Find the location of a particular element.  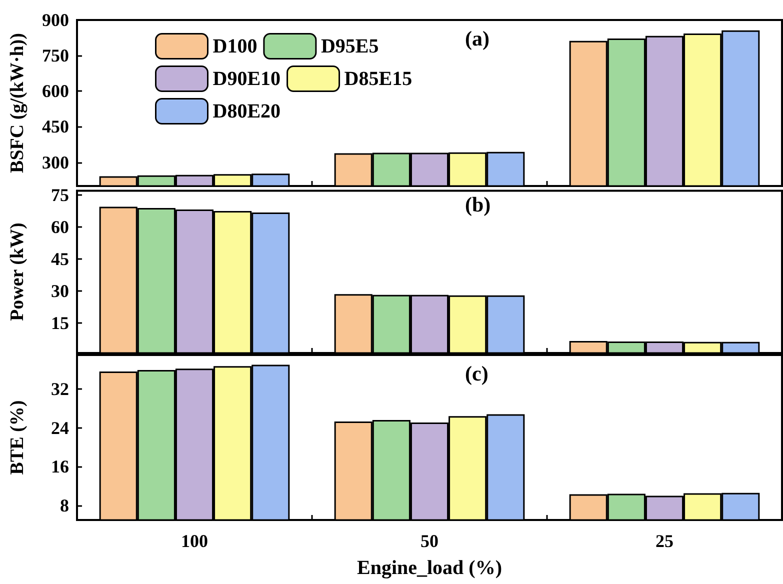

y-tick-label: 60 is located at coordinates (60, 227).